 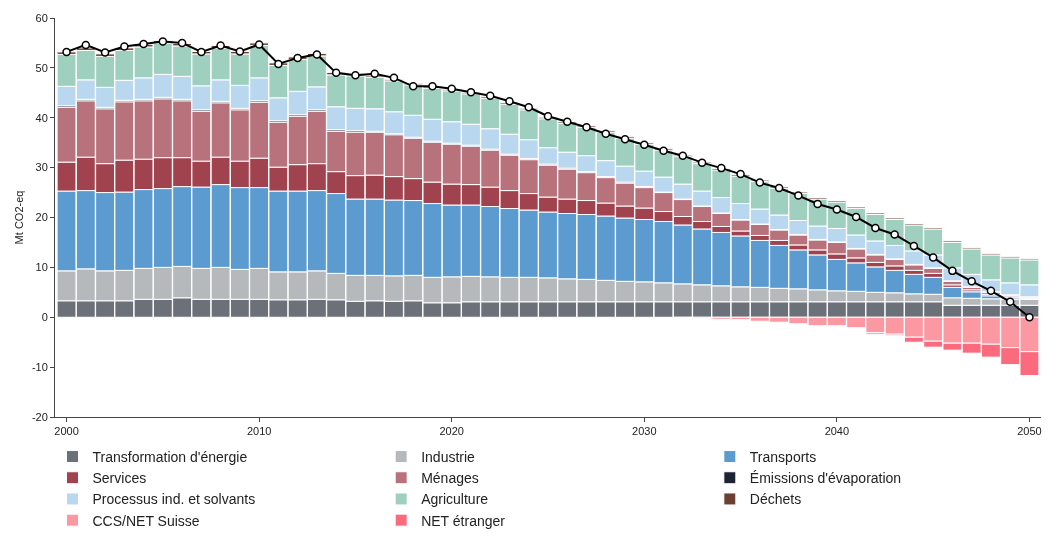 I want to click on y-tick-label: 10, so click(x=41, y=267).